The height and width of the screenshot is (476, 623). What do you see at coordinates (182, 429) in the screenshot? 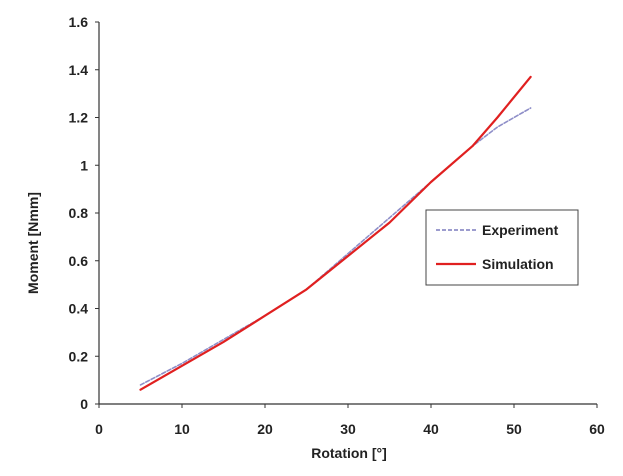
I see `x-tick-label: 10` at bounding box center [182, 429].